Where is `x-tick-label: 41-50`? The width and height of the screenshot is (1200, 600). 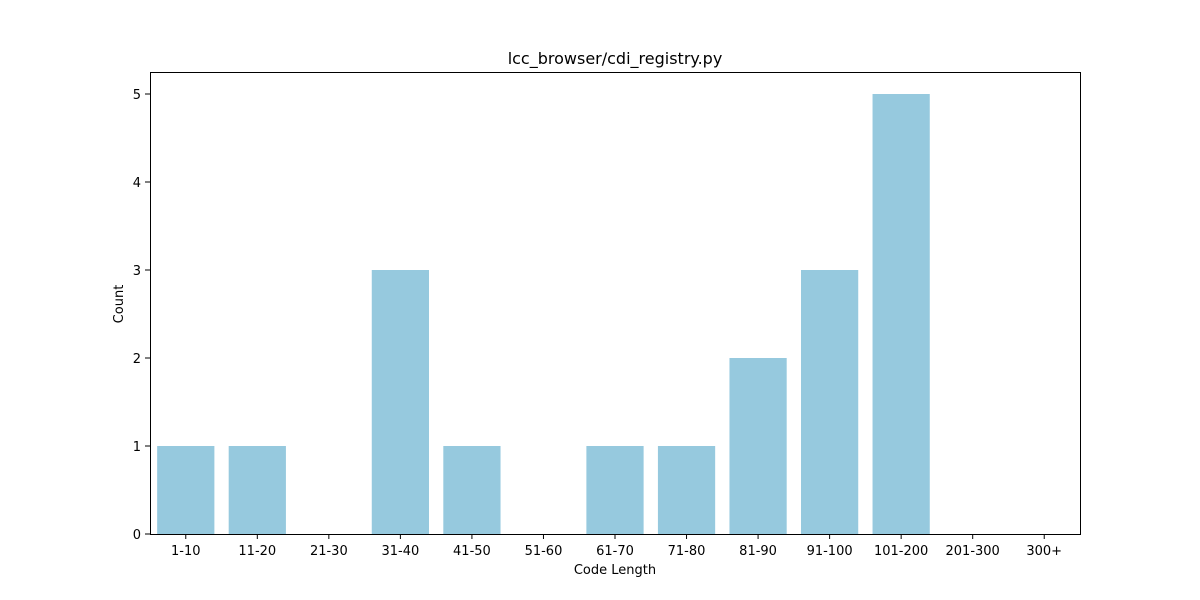
x-tick-label: 41-50 is located at coordinates (472, 551).